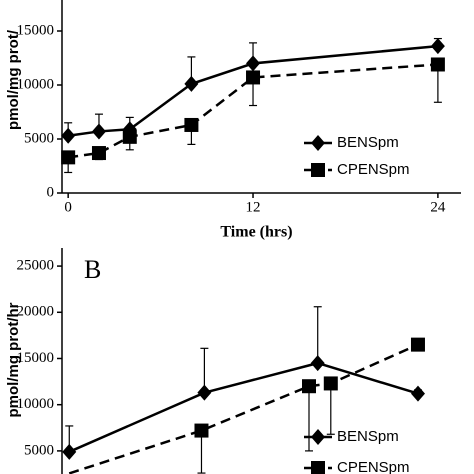 The height and width of the screenshot is (474, 474). What do you see at coordinates (36, 266) in the screenshot?
I see `y-tick-label: 25000` at bounding box center [36, 266].